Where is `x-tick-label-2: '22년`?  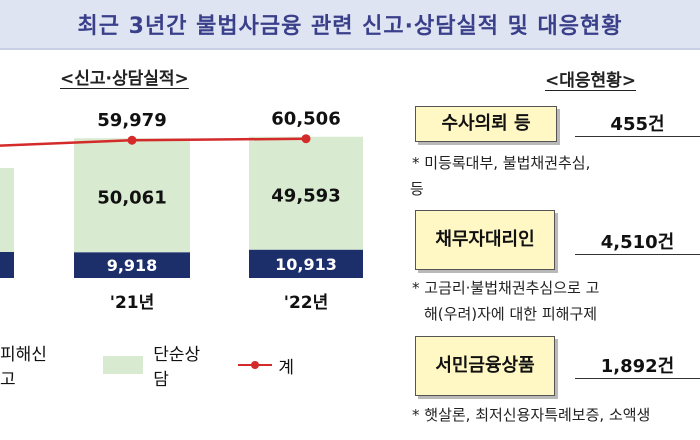 x-tick-label-2: '22년 is located at coordinates (306, 303).